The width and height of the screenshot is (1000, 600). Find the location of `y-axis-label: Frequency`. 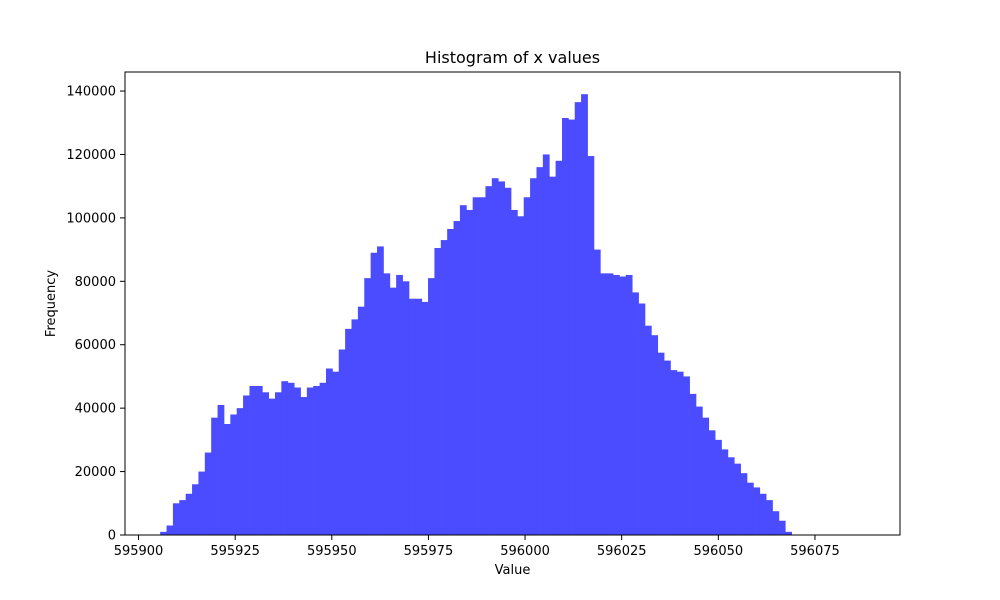

y-axis-label: Frequency is located at coordinates (51, 303).